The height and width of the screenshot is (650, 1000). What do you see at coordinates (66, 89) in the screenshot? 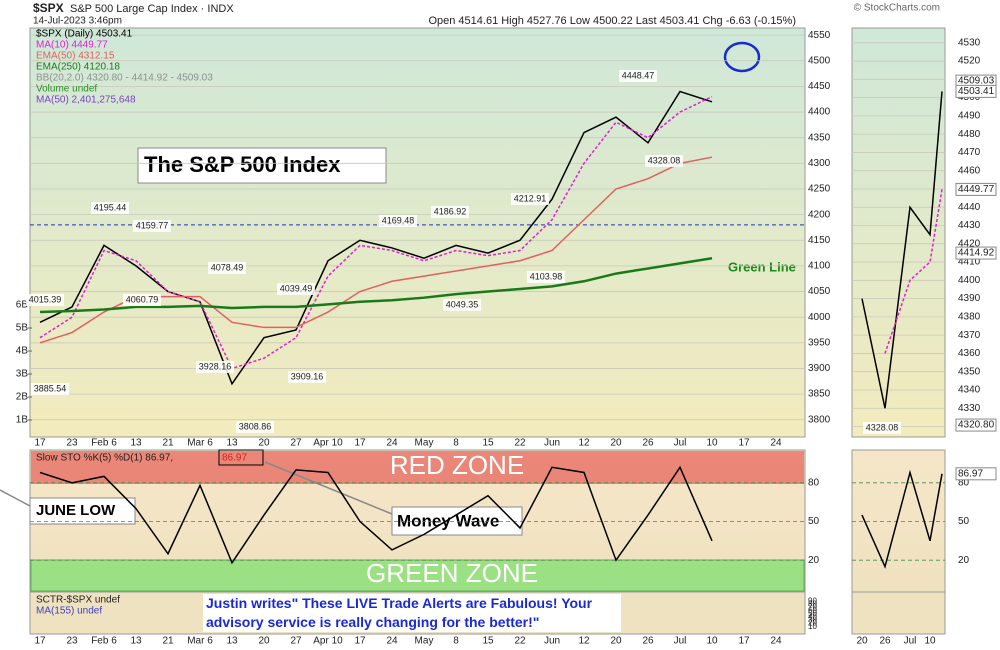
I see `legend-entry: Volume undef` at bounding box center [66, 89].